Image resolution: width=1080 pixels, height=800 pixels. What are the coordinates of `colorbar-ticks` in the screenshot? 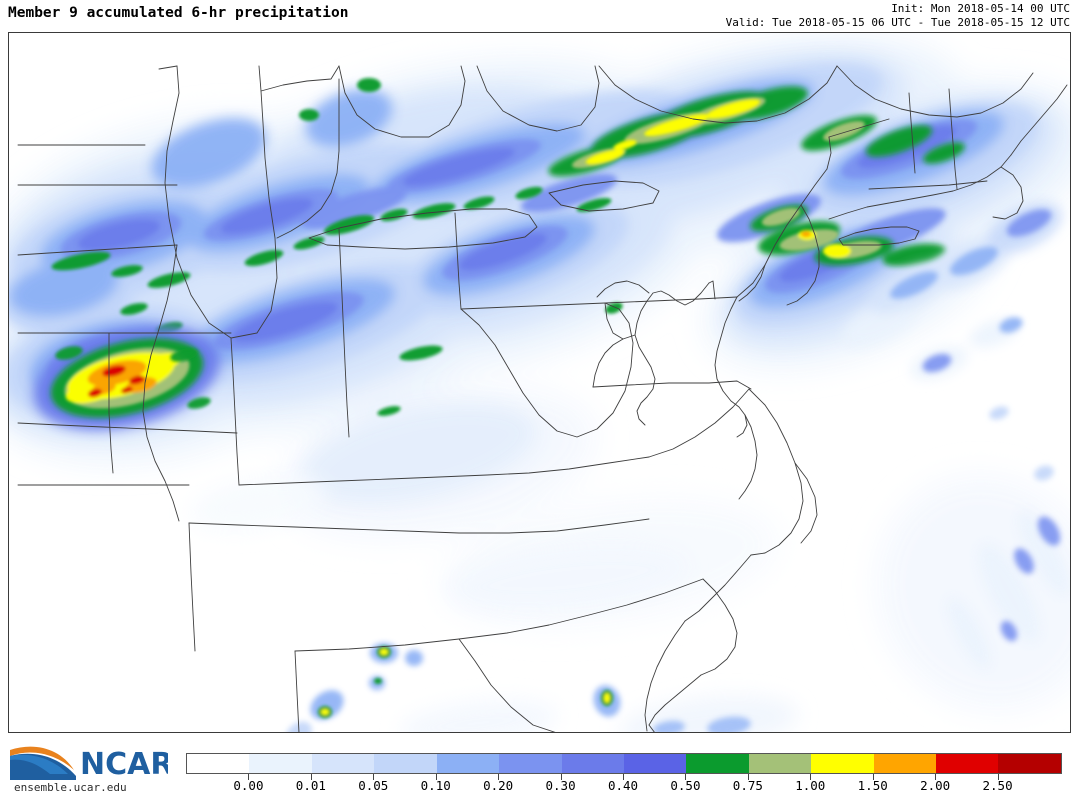 It's located at (624, 777).